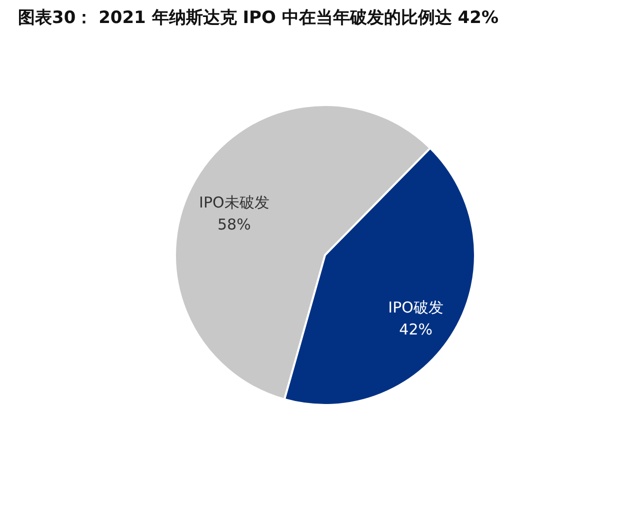 Image resolution: width=640 pixels, height=510 pixels. What do you see at coordinates (416, 307) in the screenshot?
I see `slice-label: IPO破发` at bounding box center [416, 307].